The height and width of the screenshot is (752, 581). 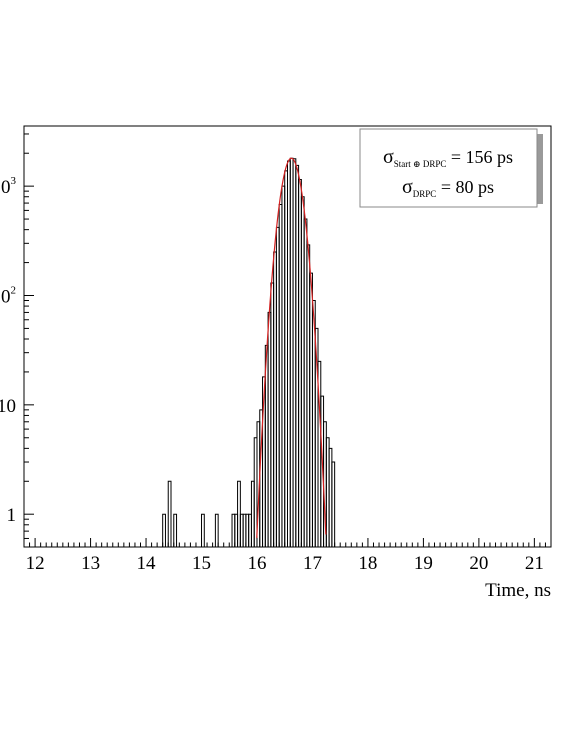 What do you see at coordinates (90, 563) in the screenshot?
I see `x-tick-label: 13` at bounding box center [90, 563].